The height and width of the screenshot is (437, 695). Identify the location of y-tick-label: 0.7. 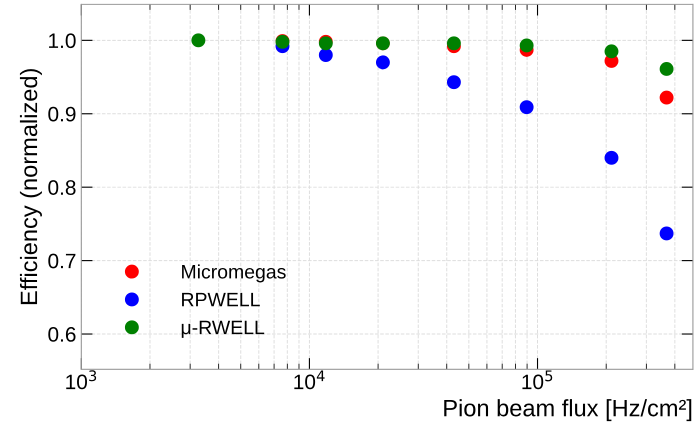
(62, 261).